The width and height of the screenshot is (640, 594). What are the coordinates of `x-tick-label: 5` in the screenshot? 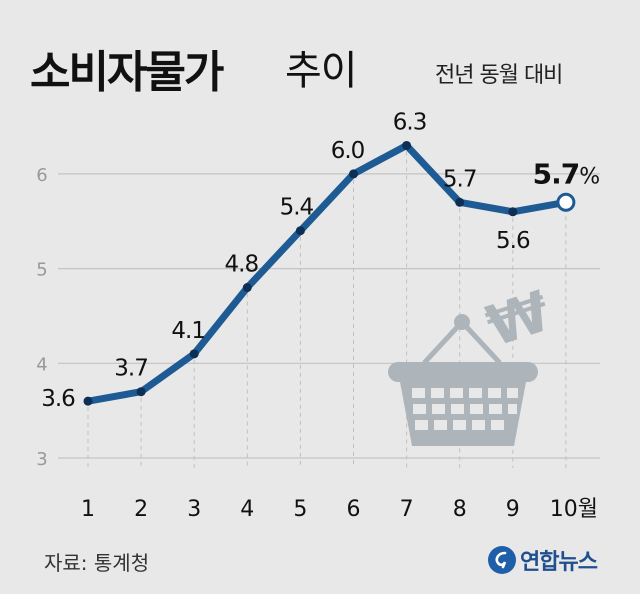 It's located at (300, 509).